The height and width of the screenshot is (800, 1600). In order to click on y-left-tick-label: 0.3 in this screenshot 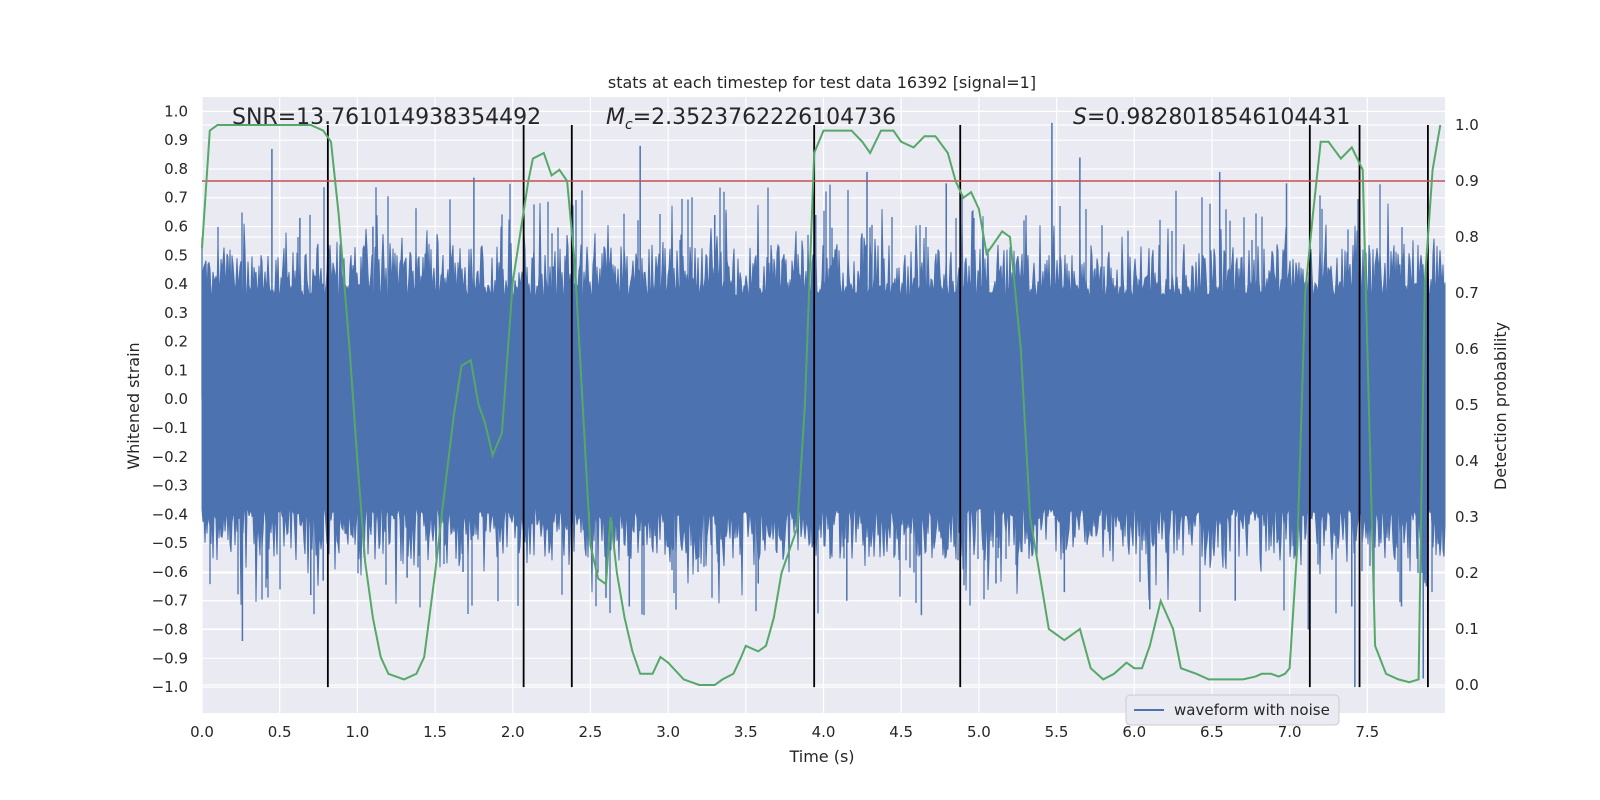, I will do `click(176, 313)`.